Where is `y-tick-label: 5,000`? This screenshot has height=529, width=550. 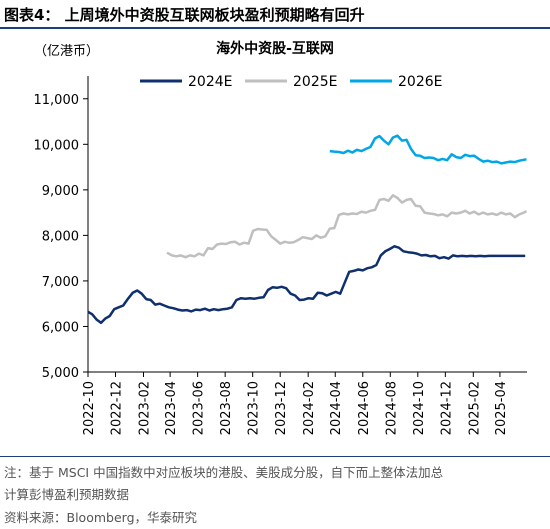
y-tick-label: 5,000 is located at coordinates (60, 373).